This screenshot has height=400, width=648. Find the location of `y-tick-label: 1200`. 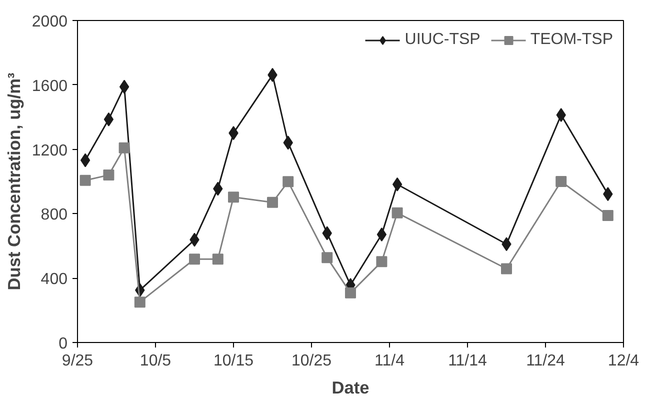

y-tick-label: 1200 is located at coordinates (50, 151).